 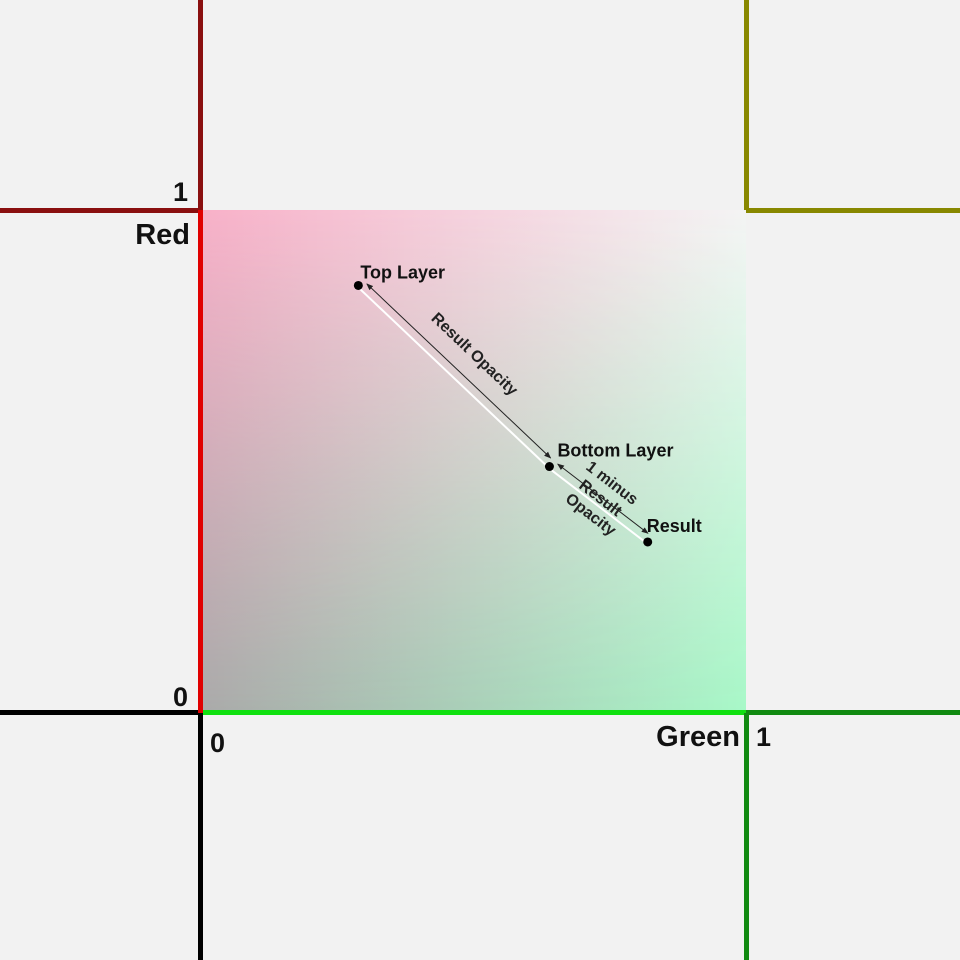 What do you see at coordinates (698, 737) in the screenshot?
I see `green-axis-name: Green` at bounding box center [698, 737].